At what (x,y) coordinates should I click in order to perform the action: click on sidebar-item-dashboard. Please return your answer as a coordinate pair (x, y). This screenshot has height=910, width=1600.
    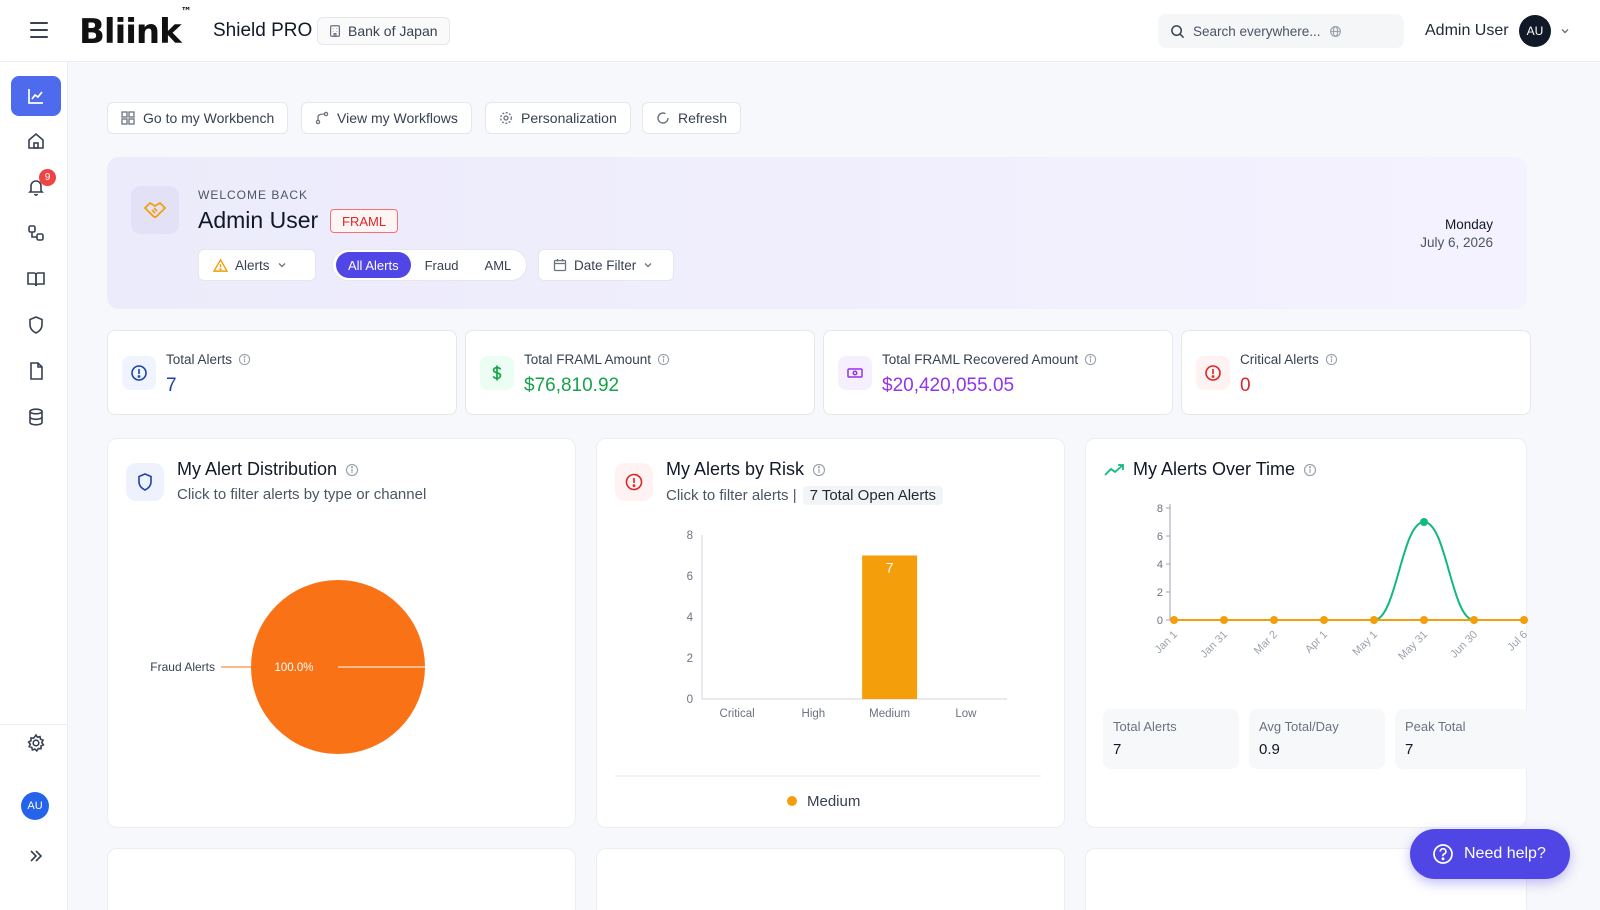
    Looking at the image, I should click on (36, 96).